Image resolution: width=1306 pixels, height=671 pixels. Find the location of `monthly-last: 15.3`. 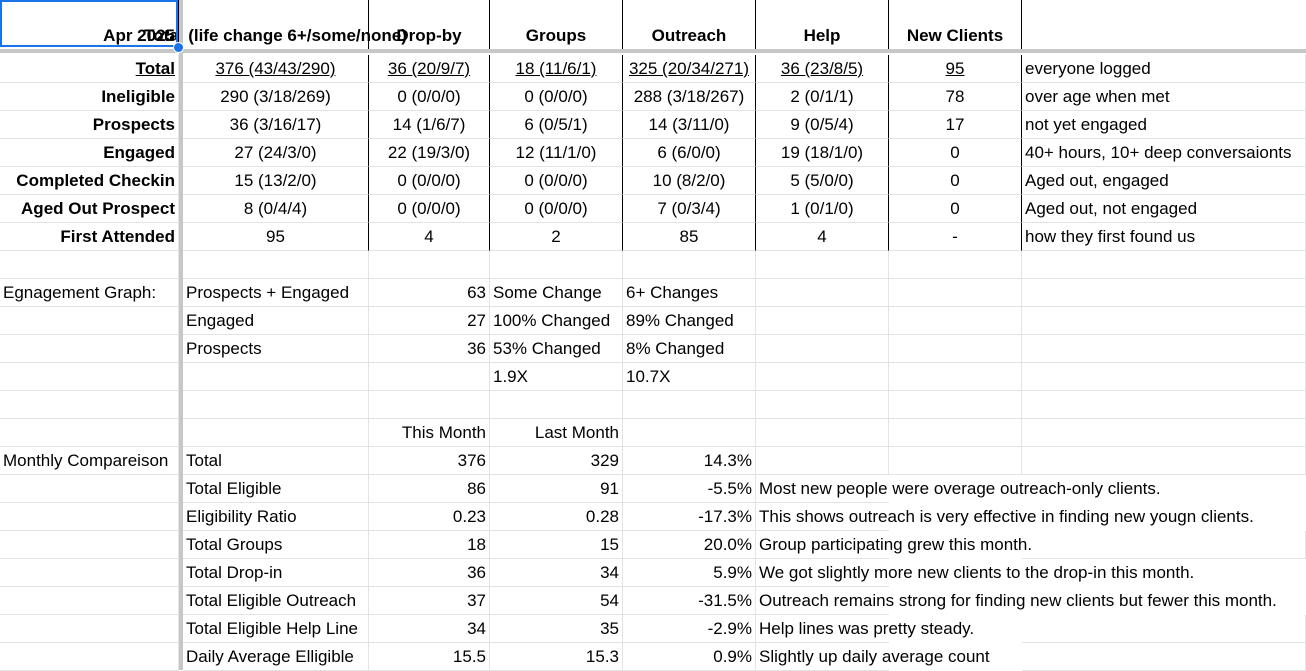

monthly-last: 15.3 is located at coordinates (556, 657).